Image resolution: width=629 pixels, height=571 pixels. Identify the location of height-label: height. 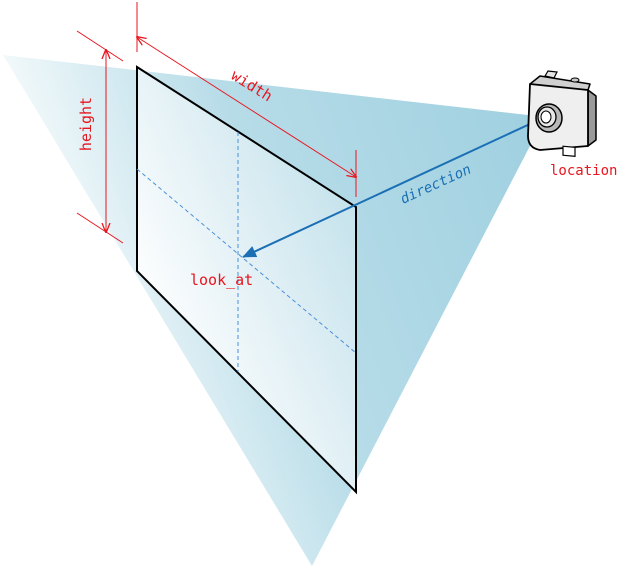
(86, 124).